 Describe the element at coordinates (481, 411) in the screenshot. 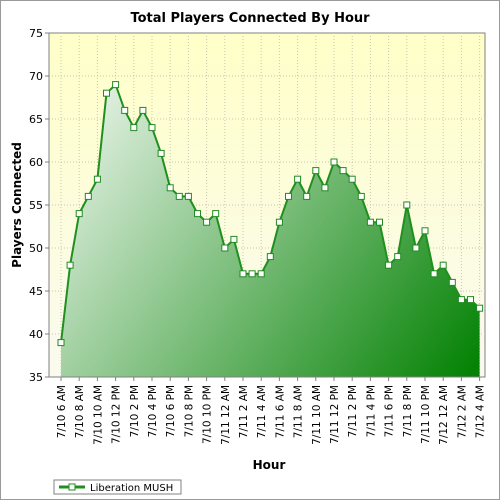

I see `x-tick-label: 7/12 4 AM` at that location.